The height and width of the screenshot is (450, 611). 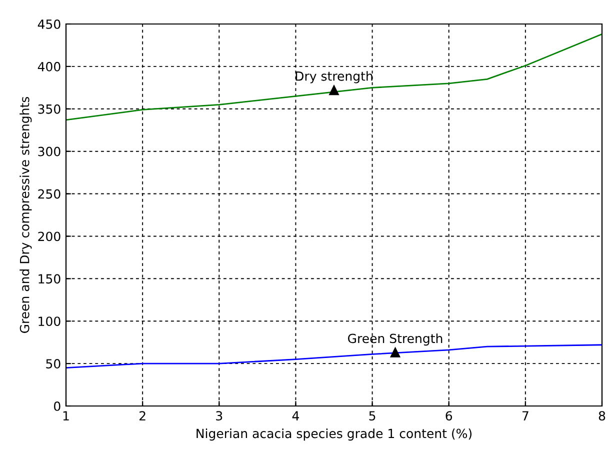 What do you see at coordinates (49, 237) in the screenshot?
I see `y-tick-label: 200` at bounding box center [49, 237].